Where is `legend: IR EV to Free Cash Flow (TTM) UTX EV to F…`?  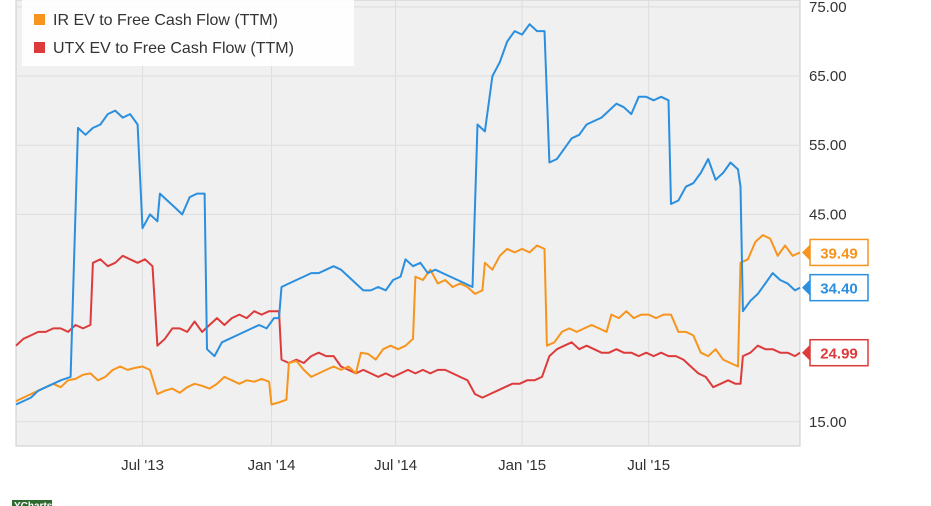
legend: IR EV to Free Cash Flow (TTM) UTX EV to F… is located at coordinates (188, 33).